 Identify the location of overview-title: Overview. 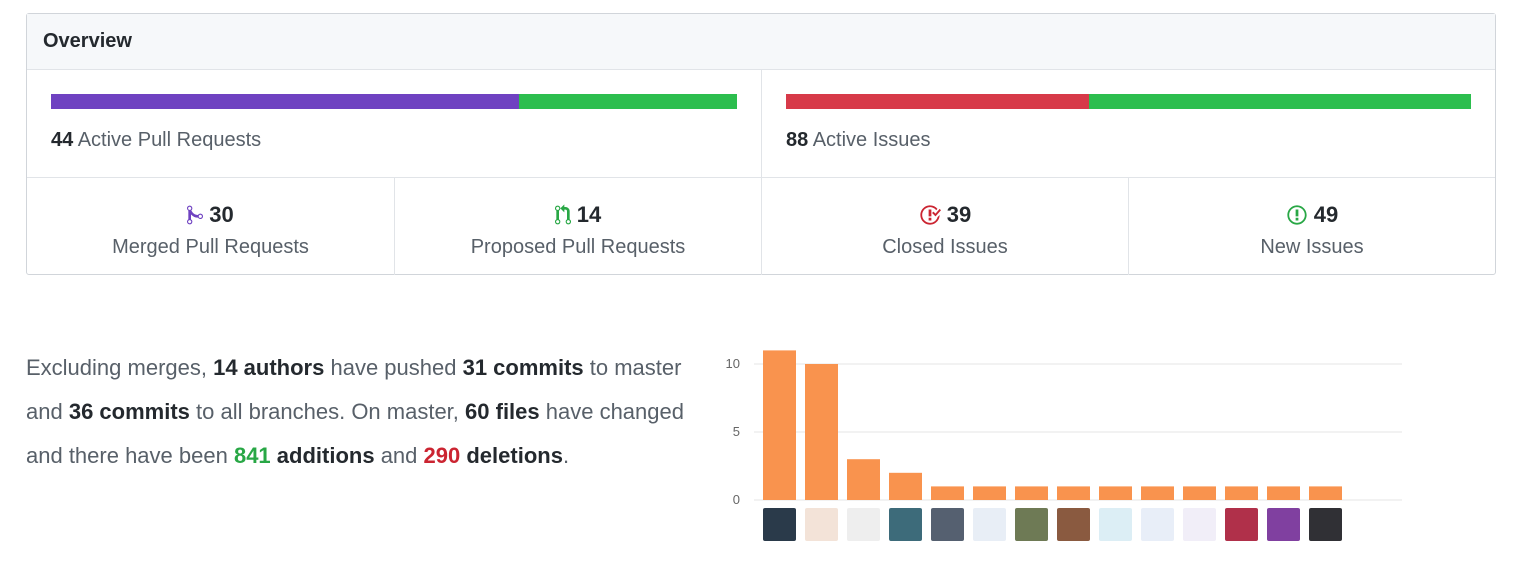
(761, 42).